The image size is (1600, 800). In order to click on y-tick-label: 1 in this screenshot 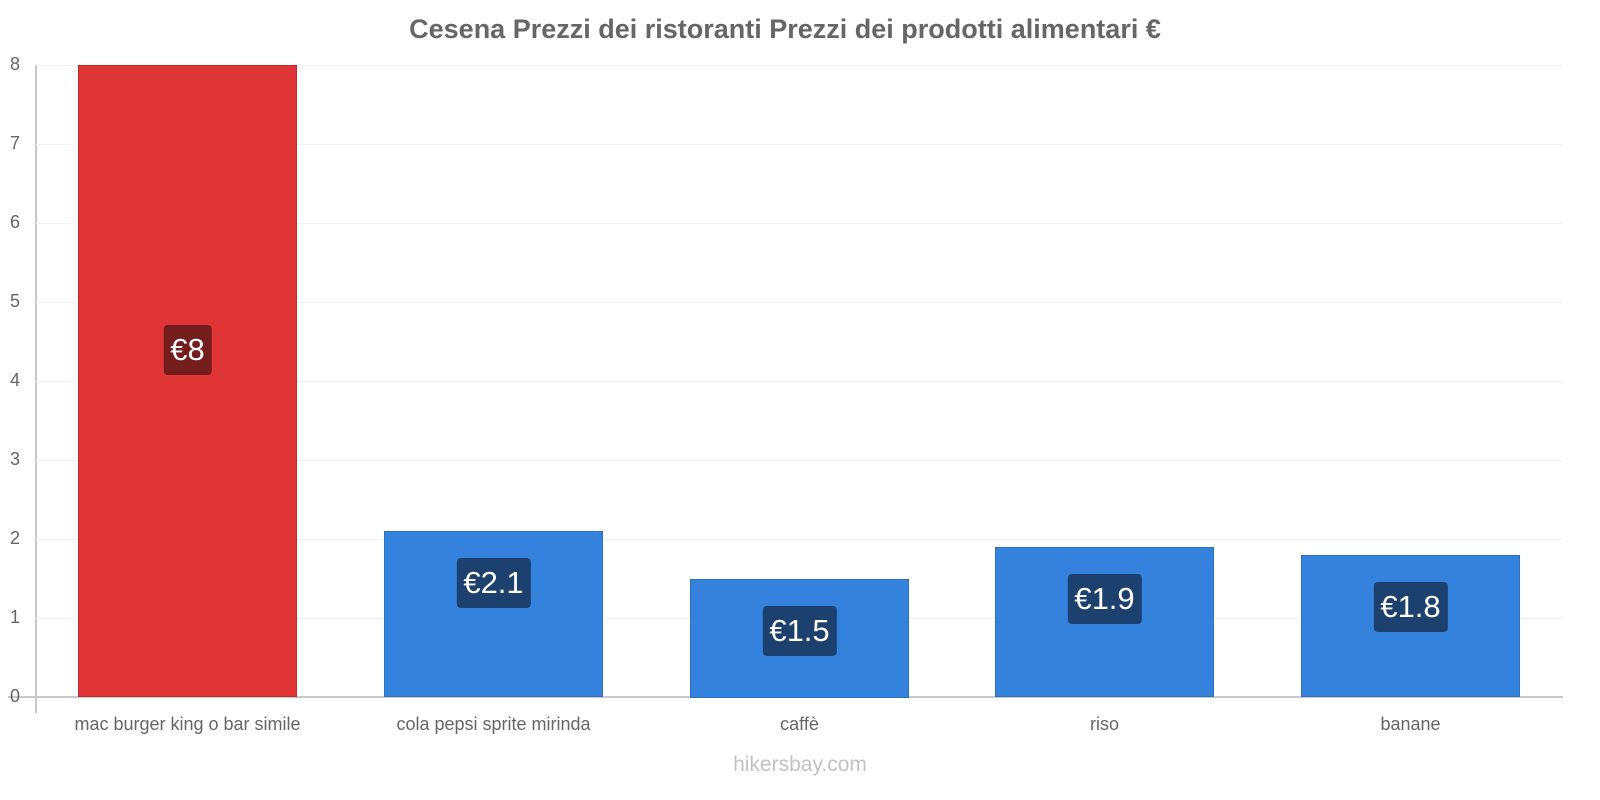, I will do `click(14, 617)`.